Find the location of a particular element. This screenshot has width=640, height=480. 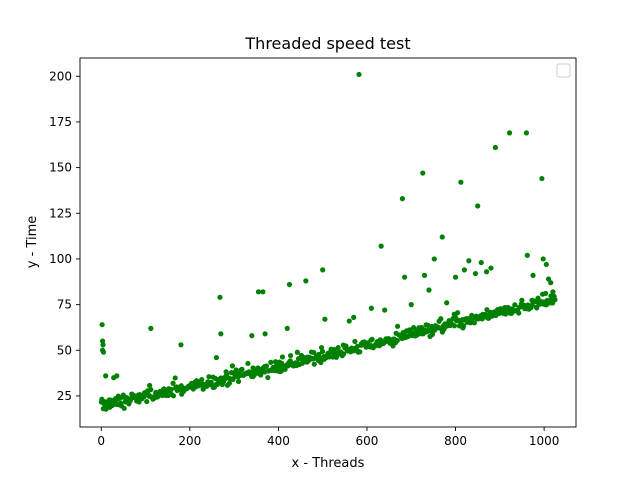

y-tick-label: 125 is located at coordinates (60, 213).